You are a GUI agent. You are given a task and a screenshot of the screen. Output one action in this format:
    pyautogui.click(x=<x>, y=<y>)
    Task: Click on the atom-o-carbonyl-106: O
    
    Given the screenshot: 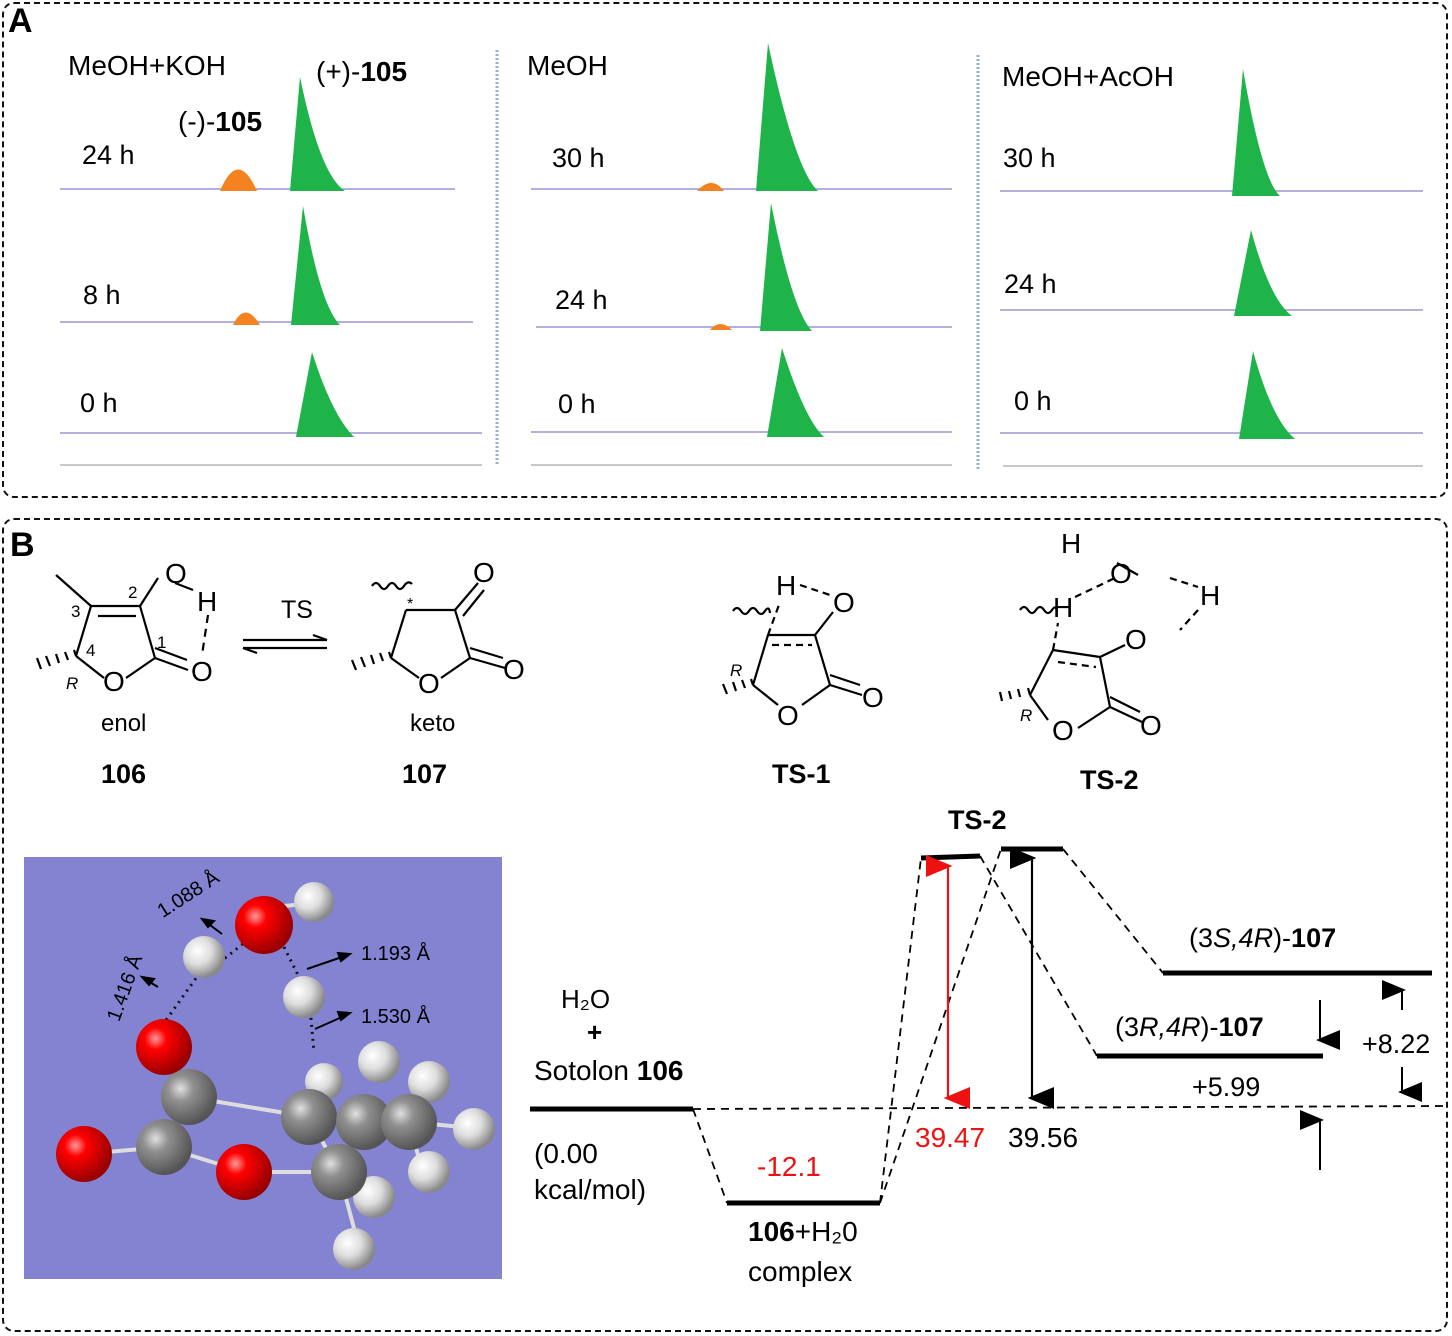 What is the action you would take?
    pyautogui.click(x=202, y=671)
    